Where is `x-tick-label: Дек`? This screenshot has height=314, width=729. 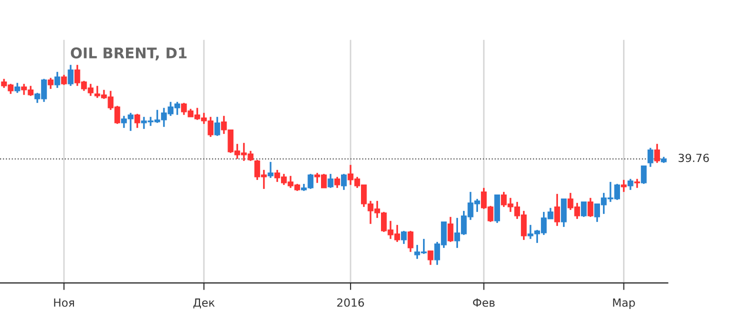
x-tick-label: Дек is located at coordinates (204, 303).